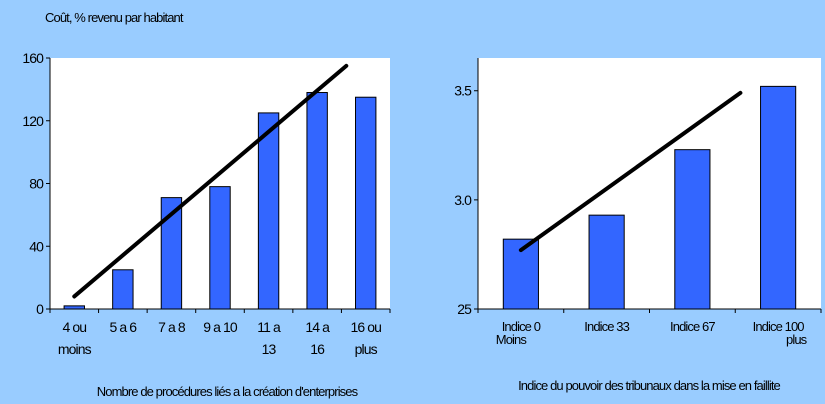  Describe the element at coordinates (463, 91) in the screenshot. I see `right-y-tick-label: 3.5` at that location.